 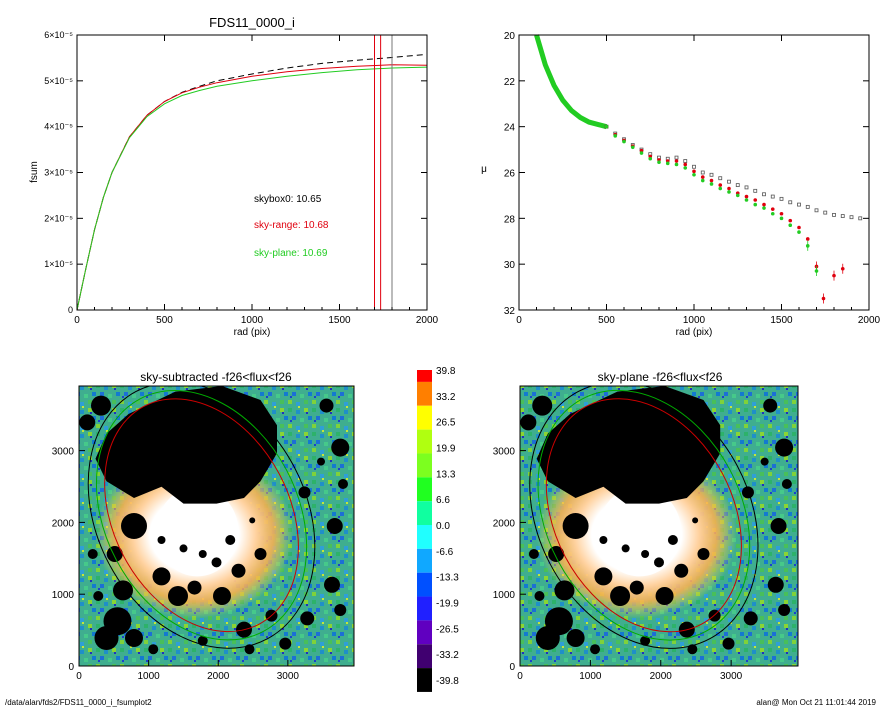 I want to click on image-frame, so click(x=216, y=526).